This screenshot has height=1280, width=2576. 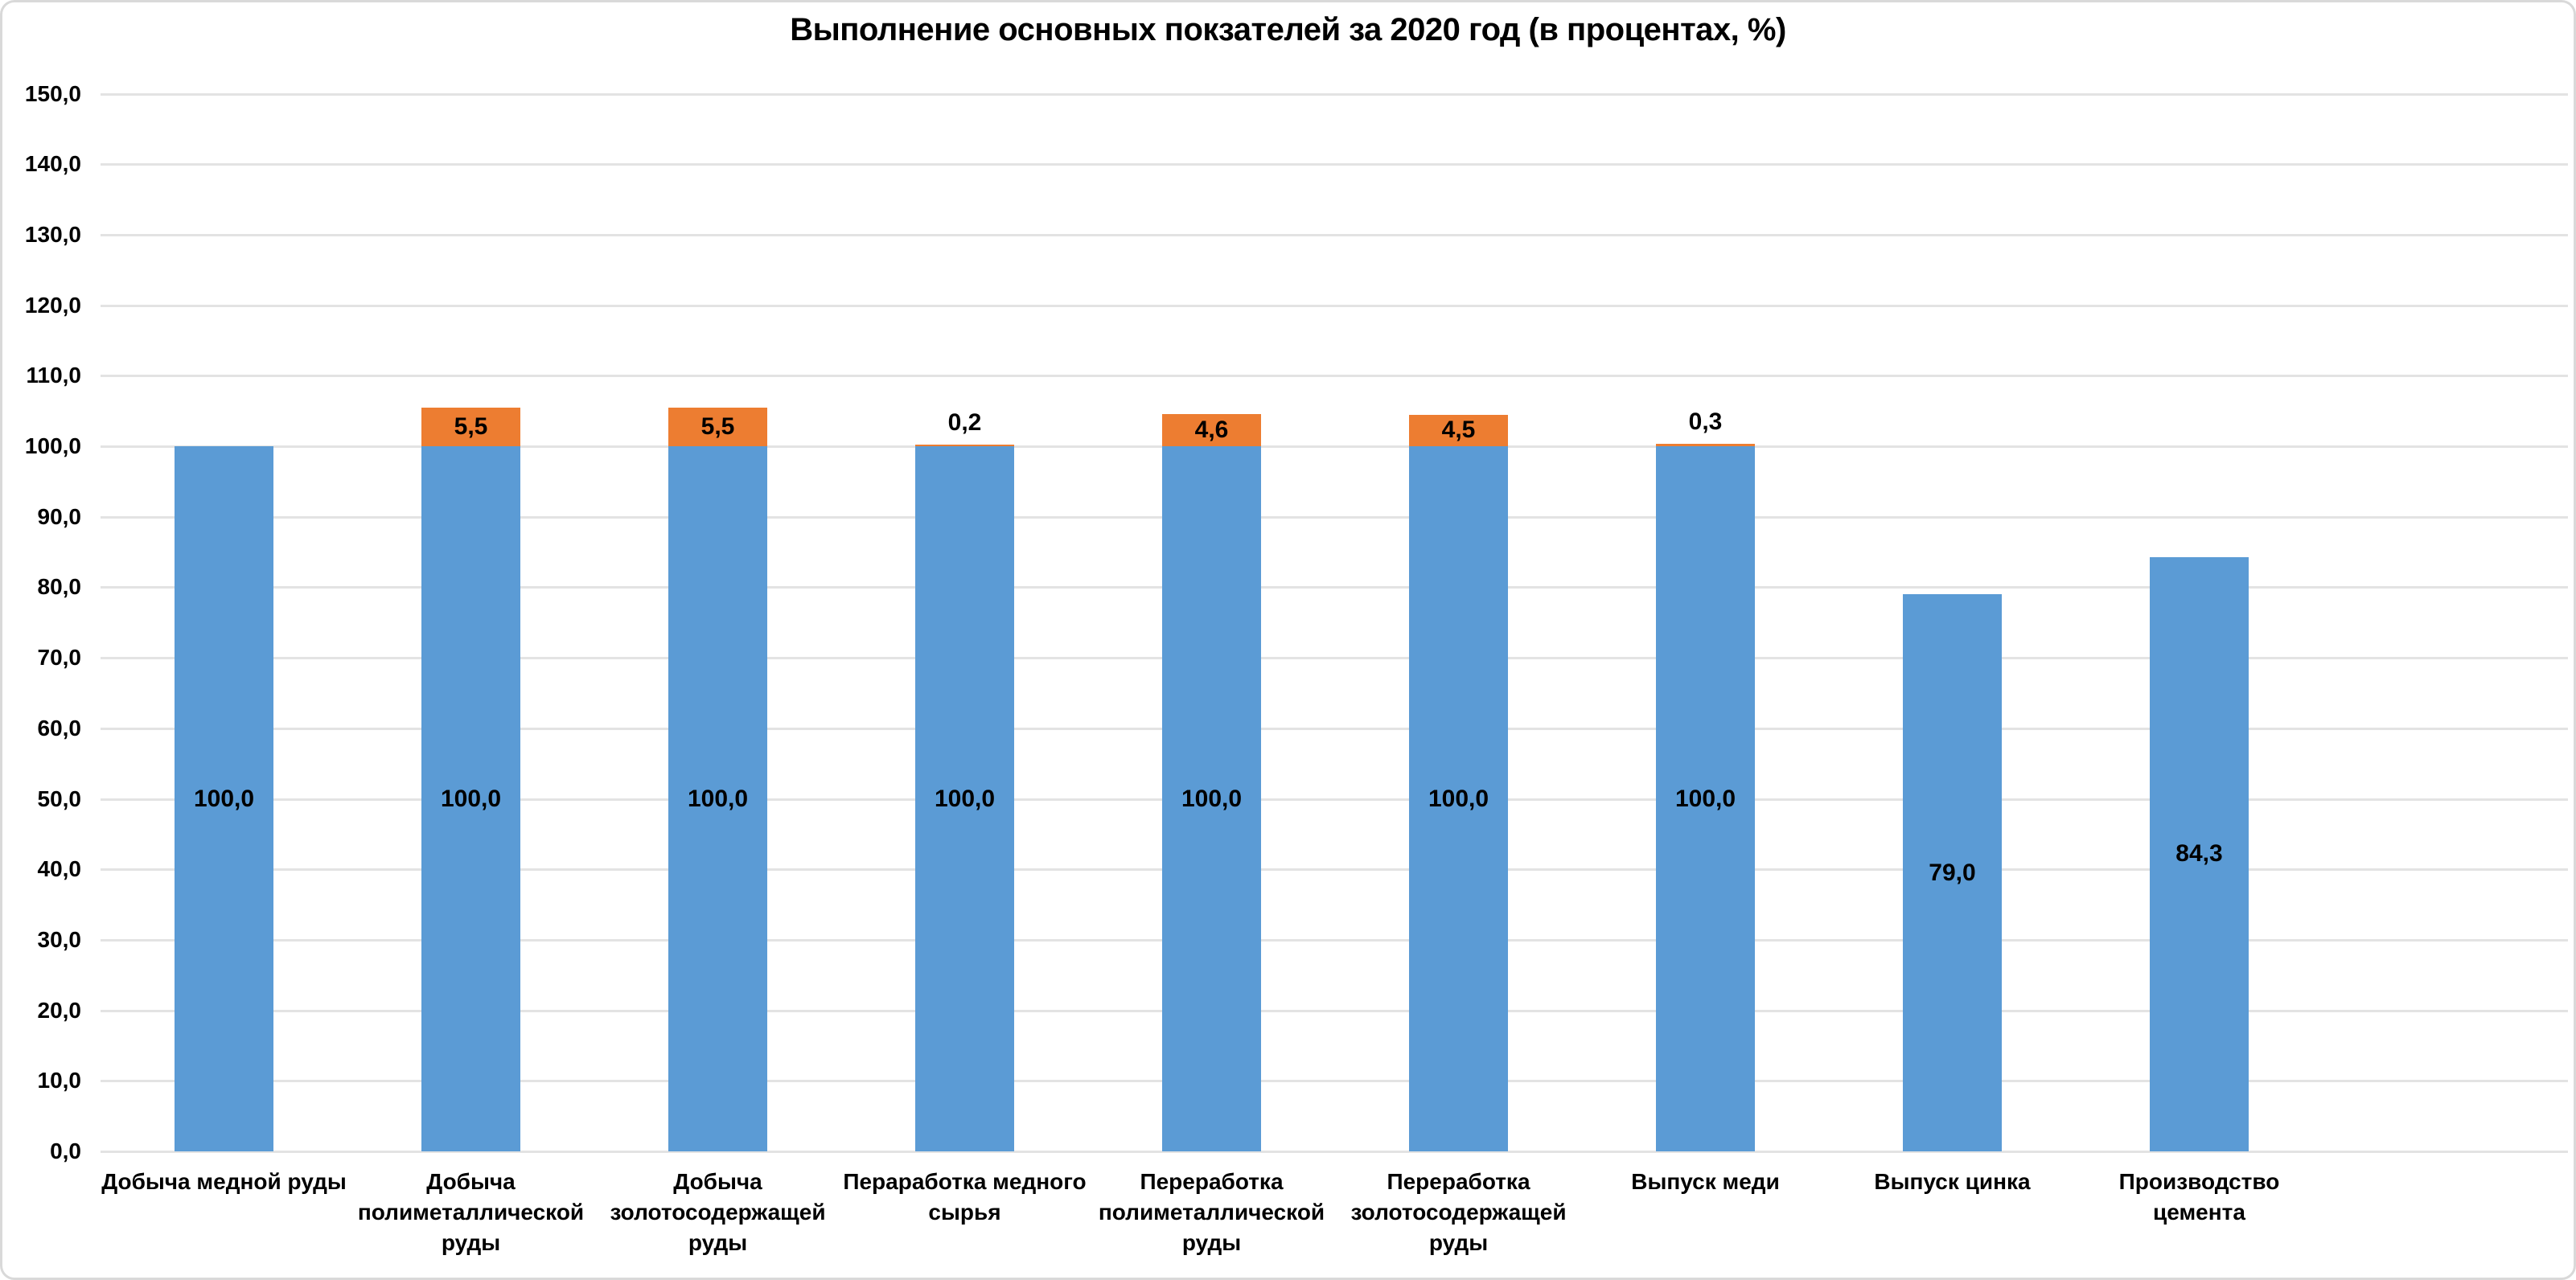 I want to click on y-axis-tick-label: 80,0, so click(x=59, y=587).